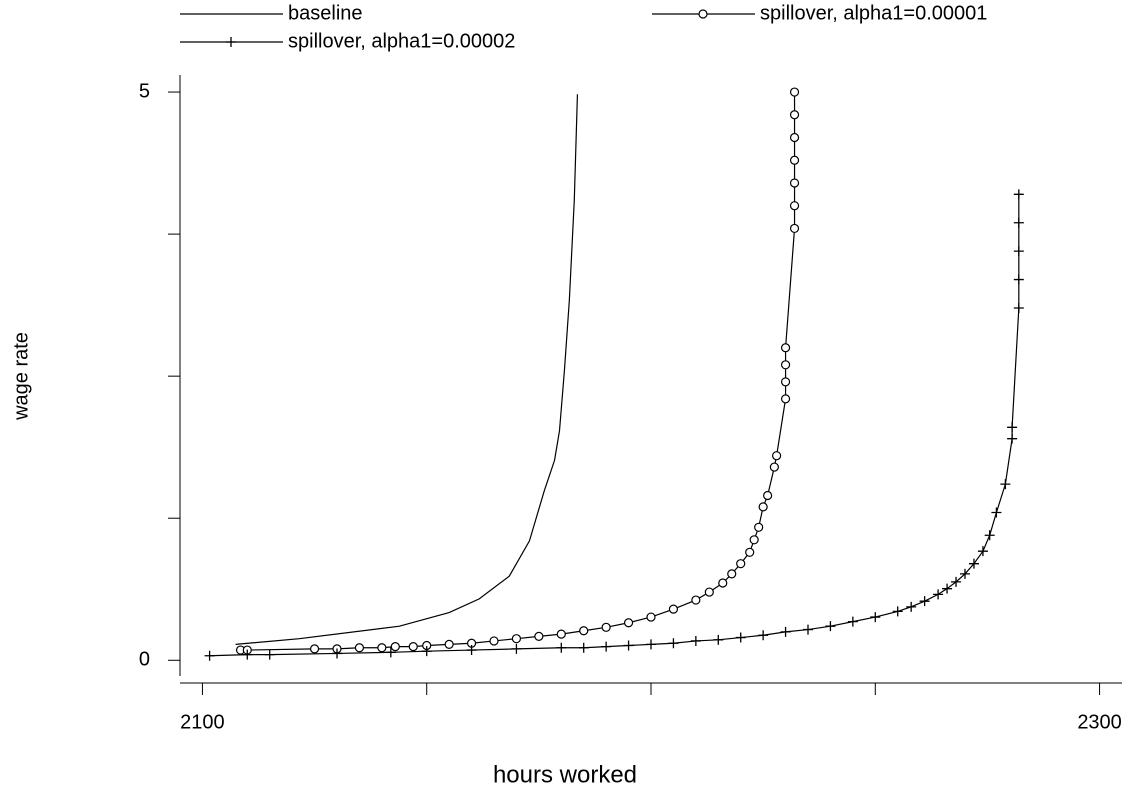 The height and width of the screenshot is (803, 1131). I want to click on legend-label: baseline, so click(325, 13).